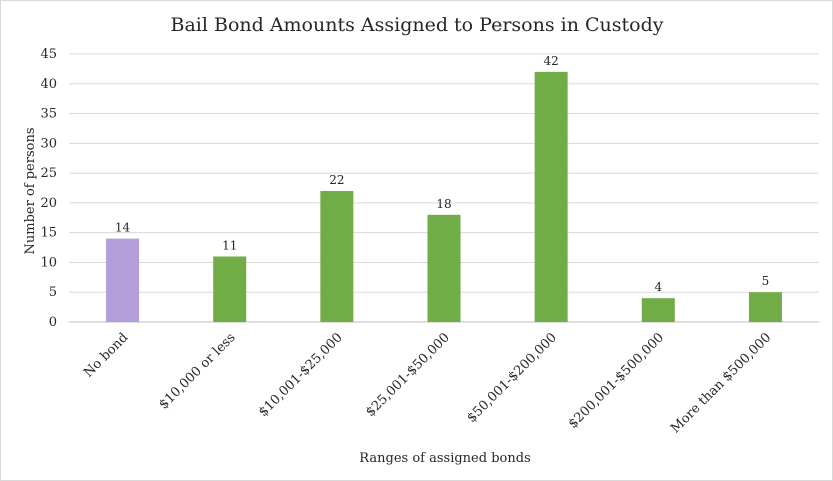 This screenshot has width=833, height=481. I want to click on y-axis-label: Number of persons, so click(30, 191).